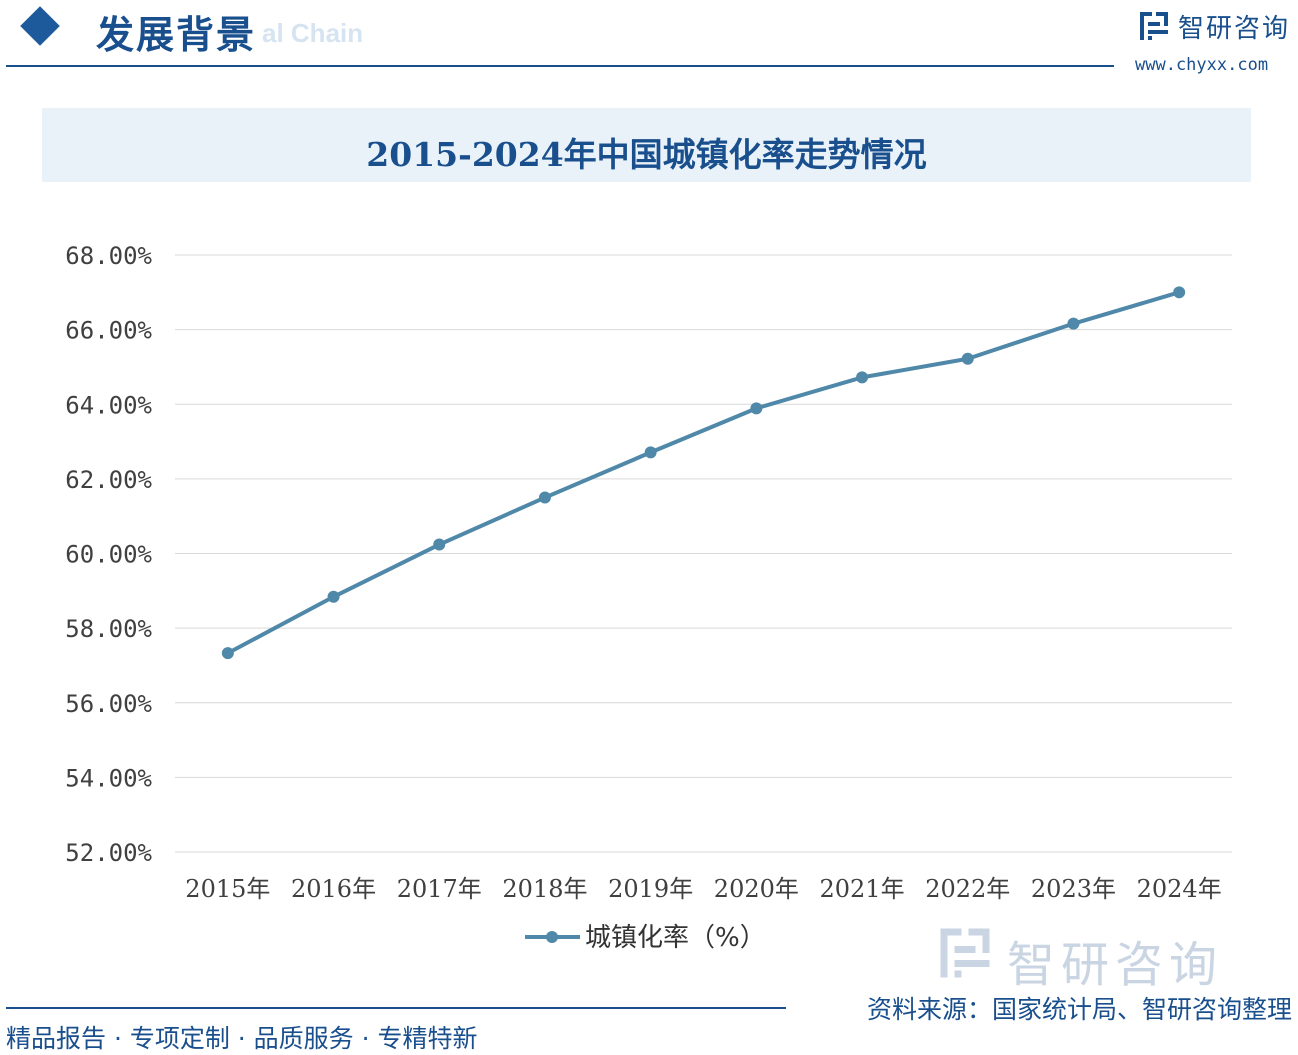  What do you see at coordinates (313, 33) in the screenshot?
I see `header-ghost-text: al Chain` at bounding box center [313, 33].